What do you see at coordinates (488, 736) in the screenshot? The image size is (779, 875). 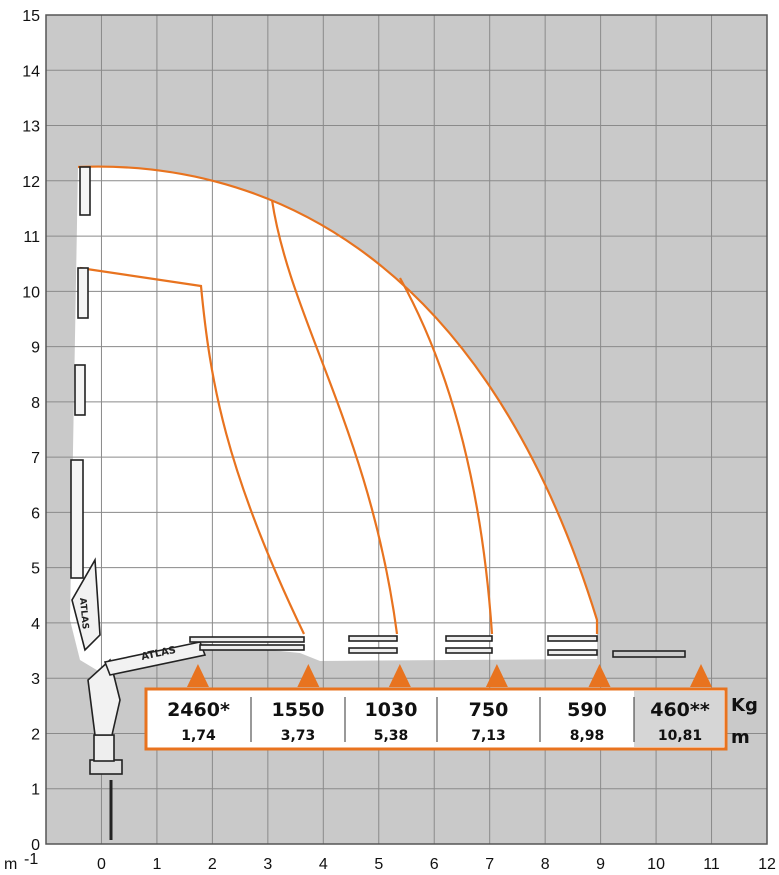 I see `load-distance: 7,13` at bounding box center [488, 736].